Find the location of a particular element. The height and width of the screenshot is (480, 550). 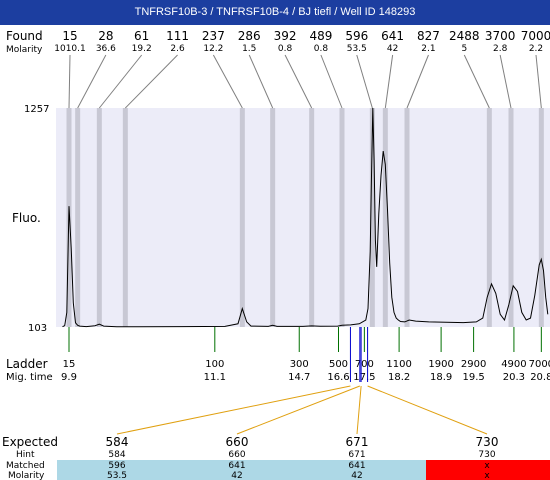

found-peak-size-5: 286 is located at coordinates (249, 36).